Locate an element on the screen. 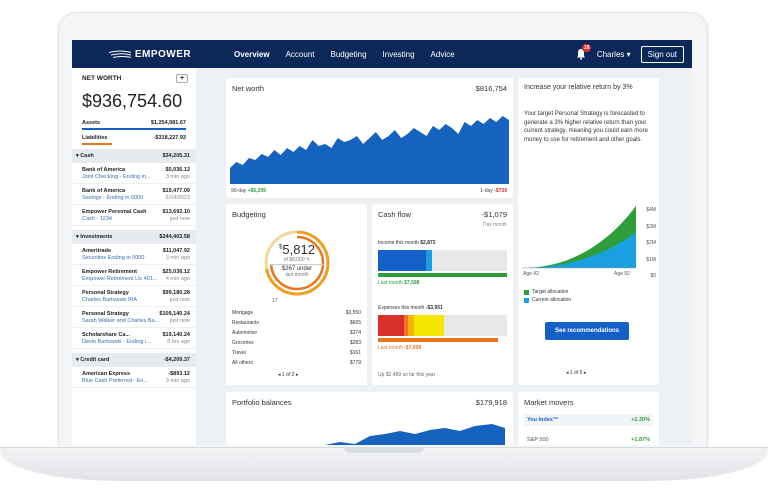 The image size is (768, 494). edit-budget-icon: ✎ is located at coordinates (308, 260).